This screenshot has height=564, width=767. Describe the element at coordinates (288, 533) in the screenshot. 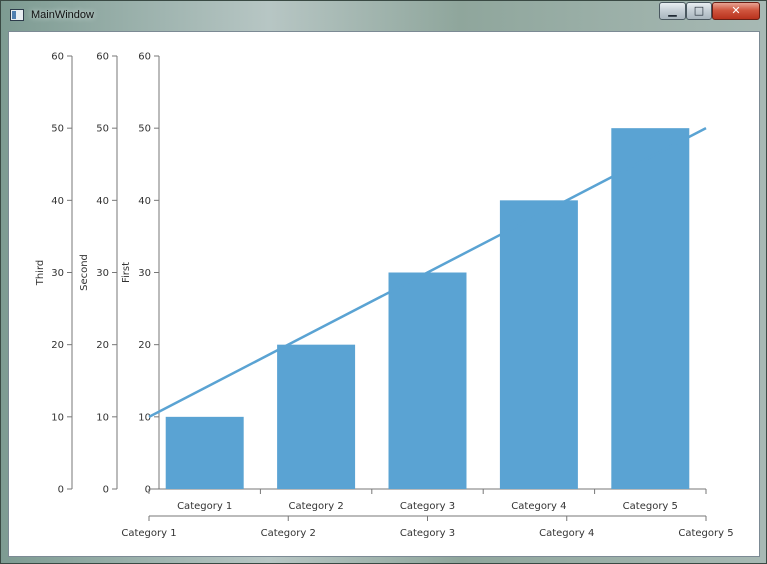

I see `x-axis-secondary-tick-label: Category 2` at that location.